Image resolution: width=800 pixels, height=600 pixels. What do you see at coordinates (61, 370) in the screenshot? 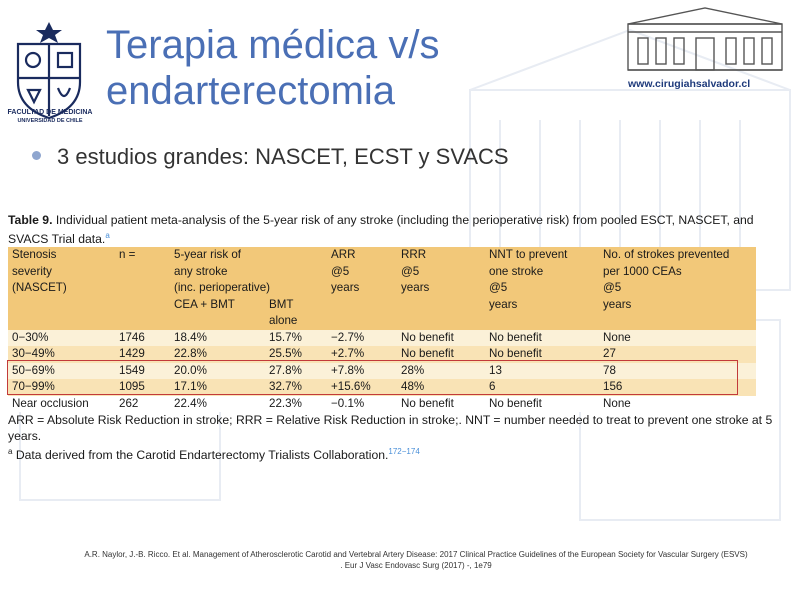
I see `cell-stenosis: 50−69%` at bounding box center [61, 370].